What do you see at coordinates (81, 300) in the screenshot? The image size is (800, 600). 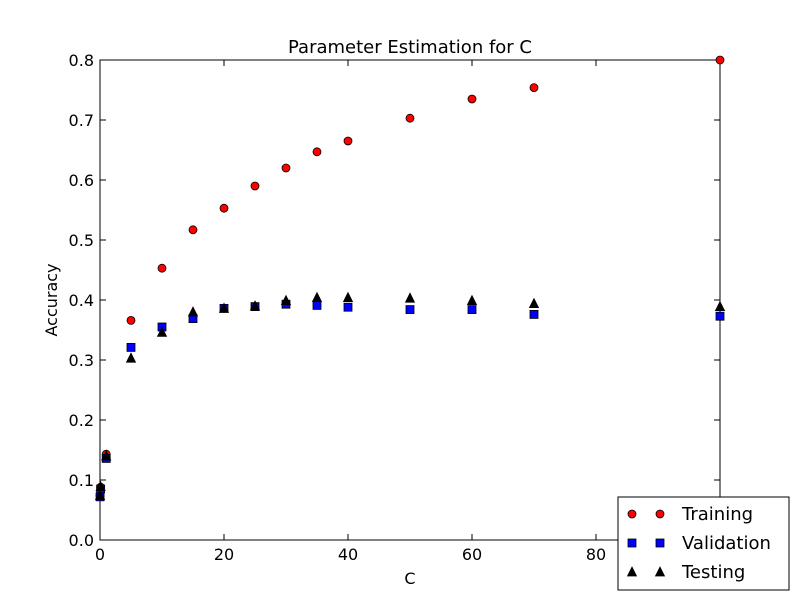 I see `y-tick-label: 0.4` at bounding box center [81, 300].